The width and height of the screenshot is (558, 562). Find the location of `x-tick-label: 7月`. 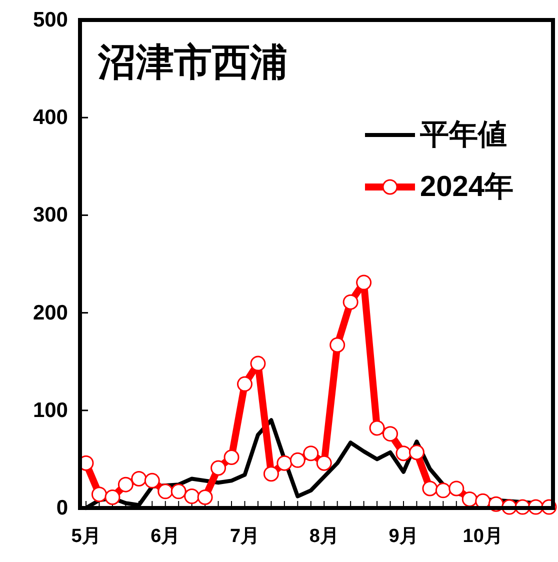

x-tick-label: 7月 is located at coordinates (245, 536).